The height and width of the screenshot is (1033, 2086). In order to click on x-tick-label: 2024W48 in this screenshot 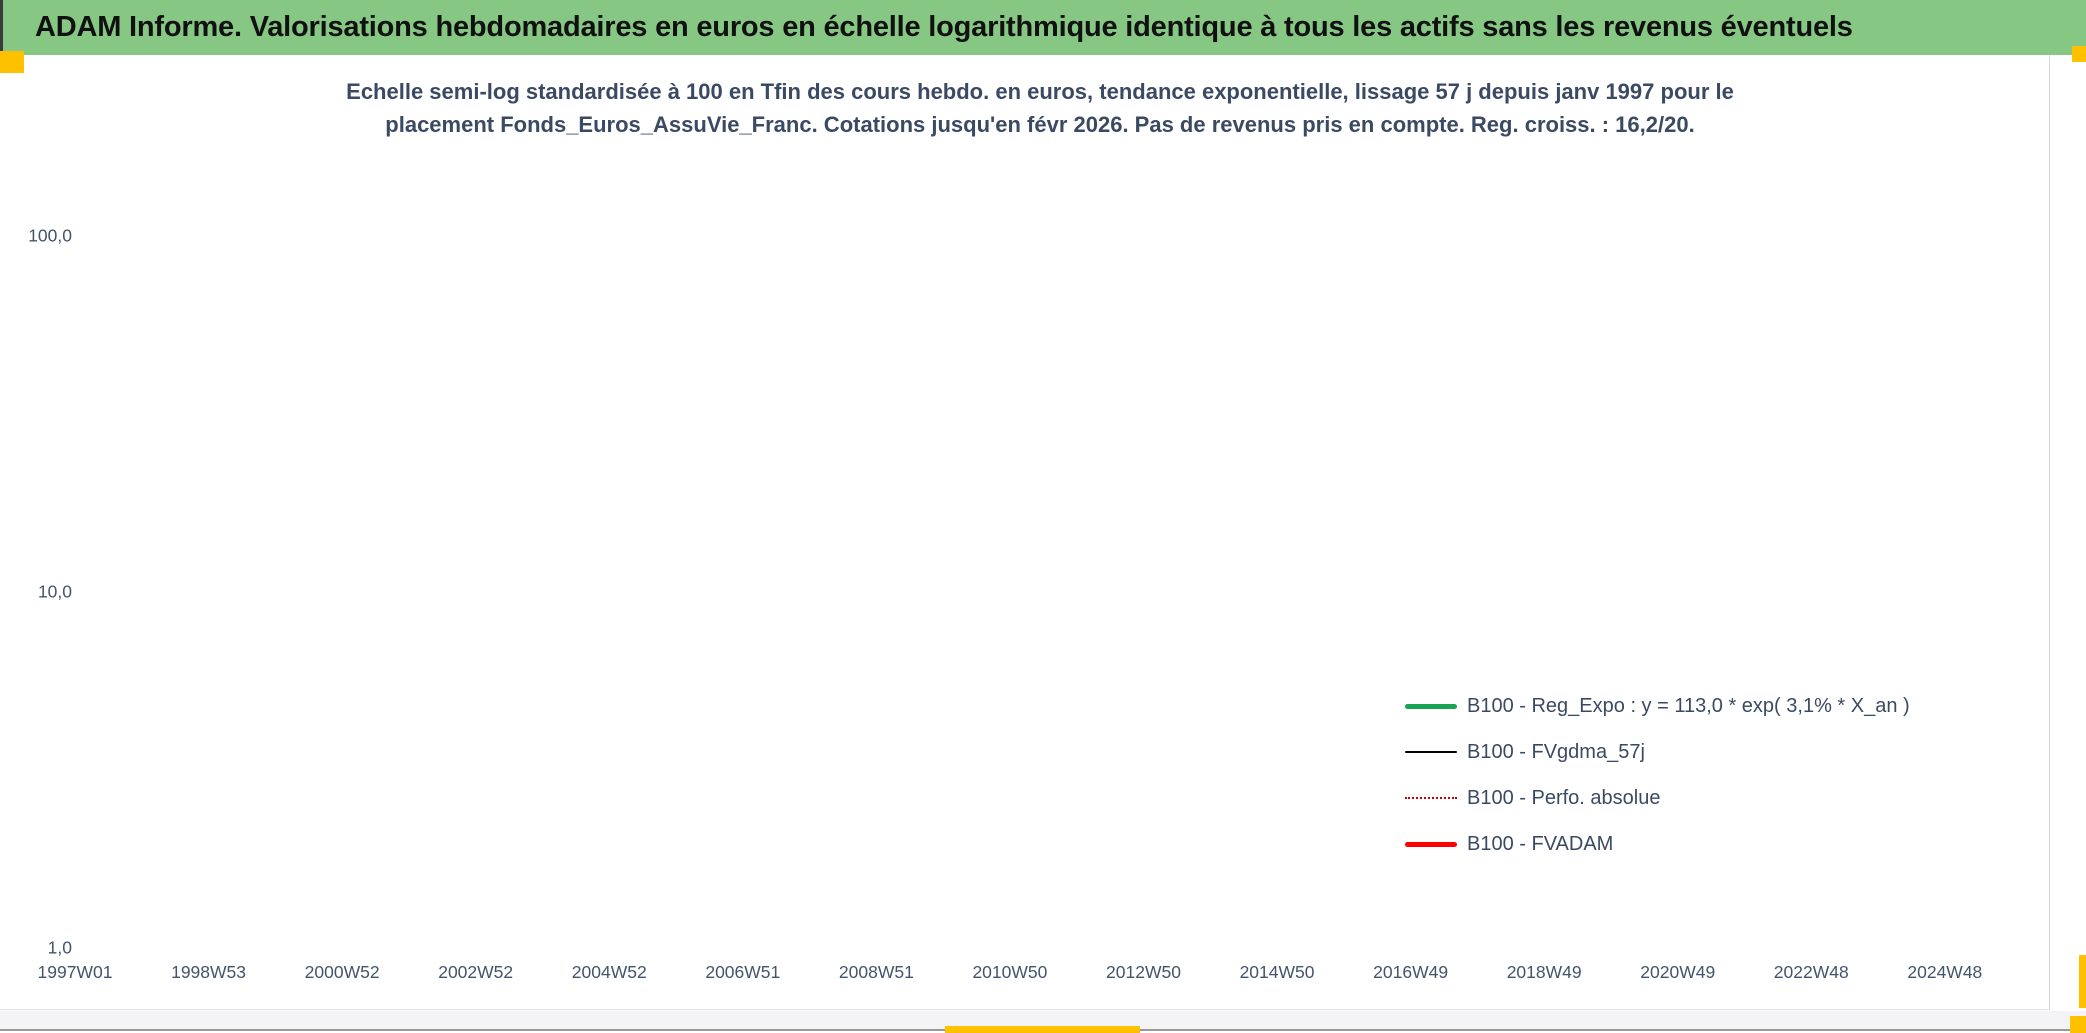, I will do `click(1945, 972)`.